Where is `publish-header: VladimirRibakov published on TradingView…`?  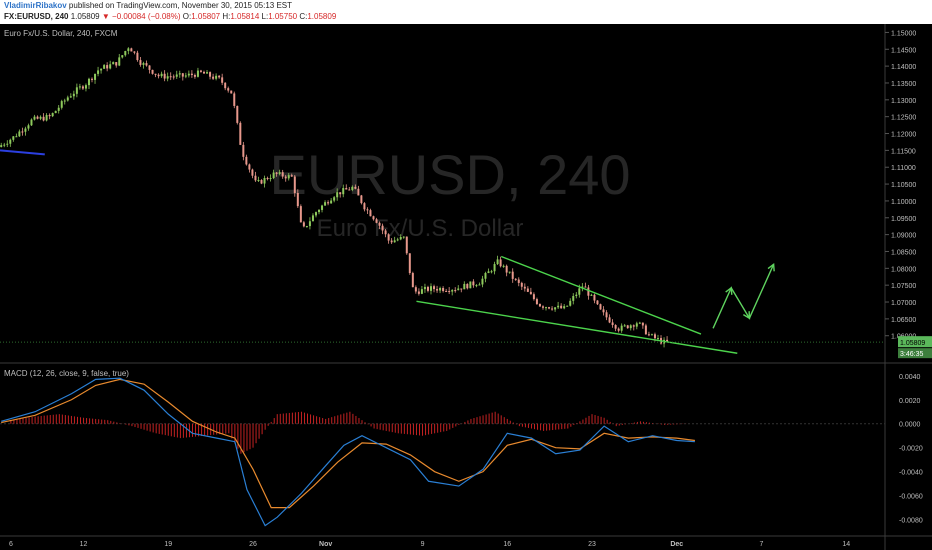
publish-header: VladimirRibakov published on TradingView… is located at coordinates (466, 12).